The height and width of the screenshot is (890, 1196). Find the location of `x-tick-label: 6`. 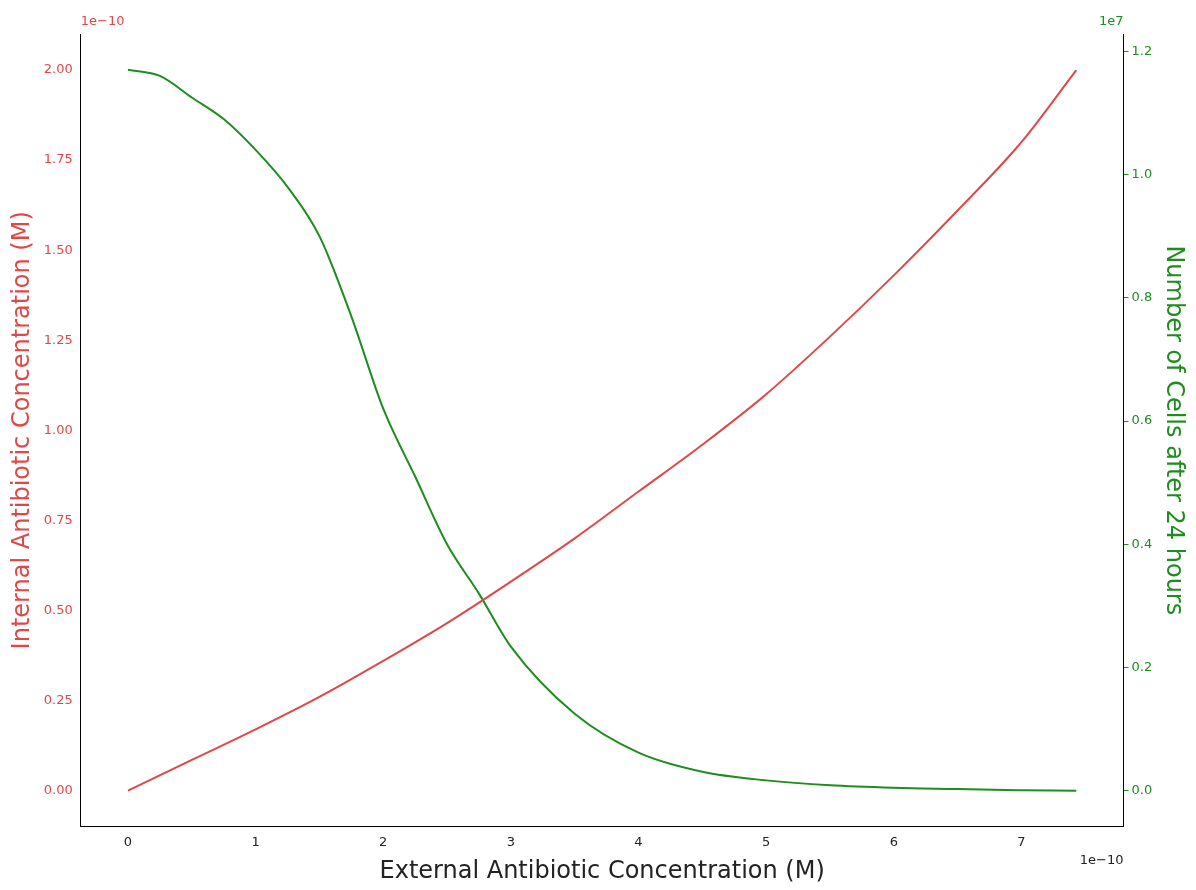

x-tick-label: 6 is located at coordinates (893, 841).